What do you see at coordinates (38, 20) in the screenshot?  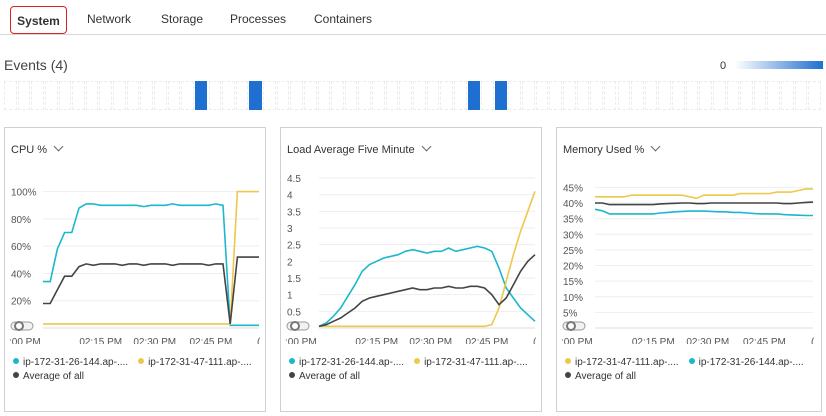 I see `tab-system: System` at bounding box center [38, 20].